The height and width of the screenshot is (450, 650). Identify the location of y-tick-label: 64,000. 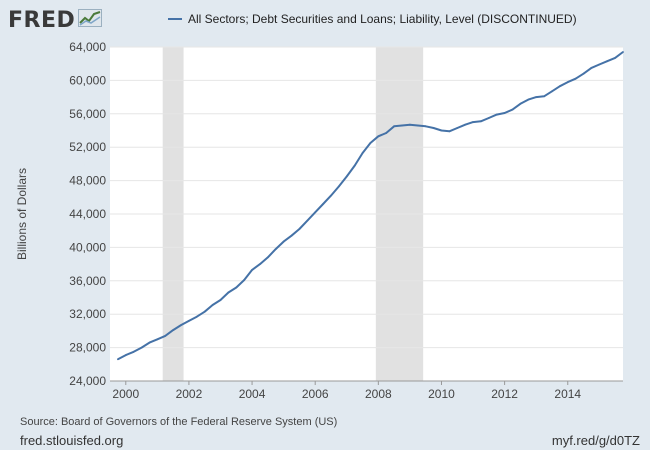
(87, 47).